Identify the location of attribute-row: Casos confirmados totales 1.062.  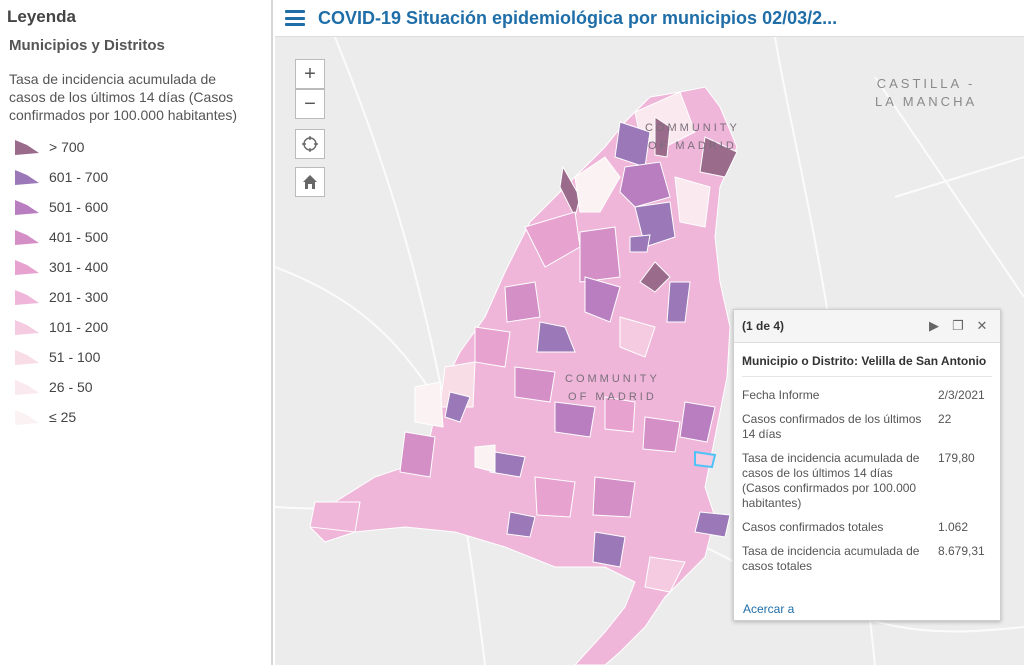
(855, 527).